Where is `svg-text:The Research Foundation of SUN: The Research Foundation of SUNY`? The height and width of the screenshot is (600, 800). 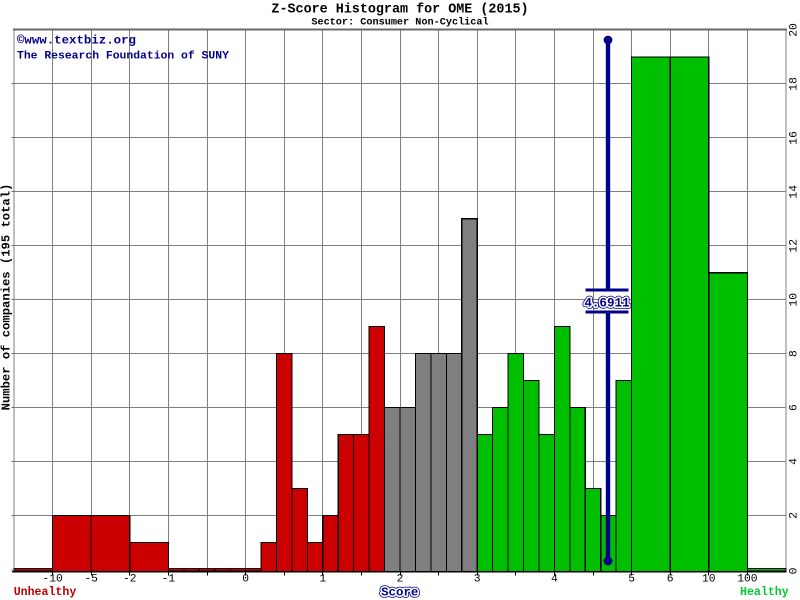
svg-text:The Research Foundation of SUN: The Research Foundation of SUNY is located at coordinates (123, 57).